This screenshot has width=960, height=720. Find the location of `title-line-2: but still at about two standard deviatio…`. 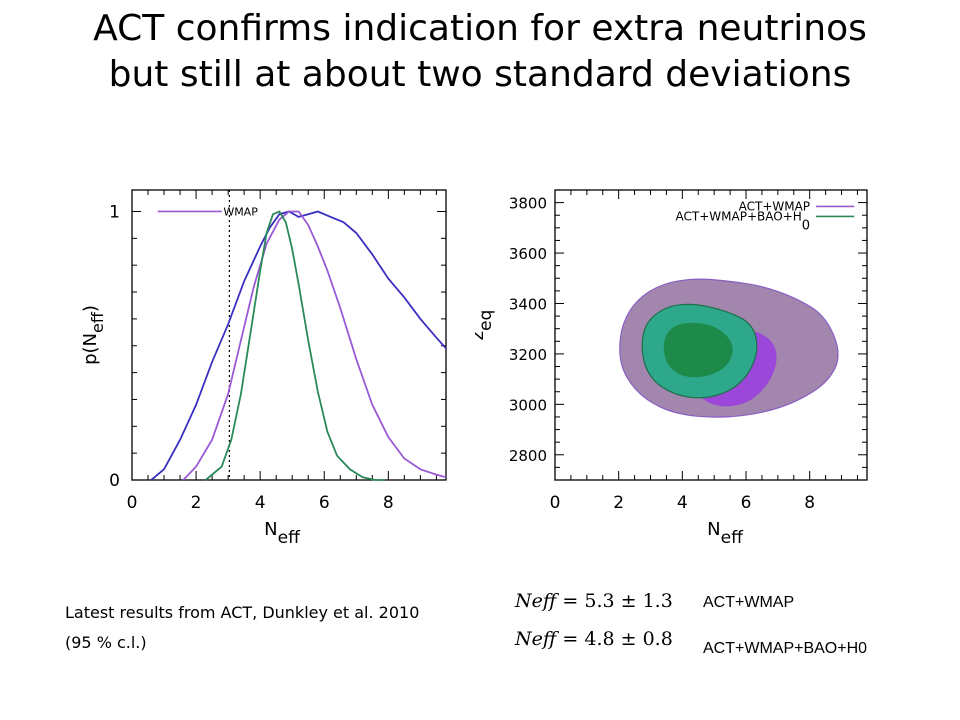

title-line-2: but still at about two standard deviatio… is located at coordinates (480, 74).